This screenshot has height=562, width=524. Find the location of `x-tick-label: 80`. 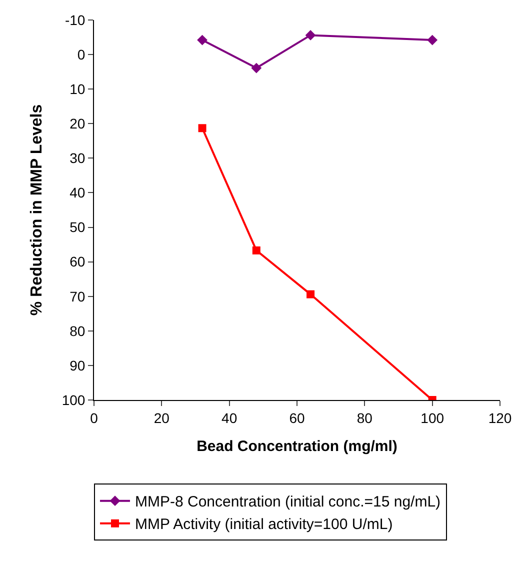

x-tick-label: 80 is located at coordinates (364, 418).